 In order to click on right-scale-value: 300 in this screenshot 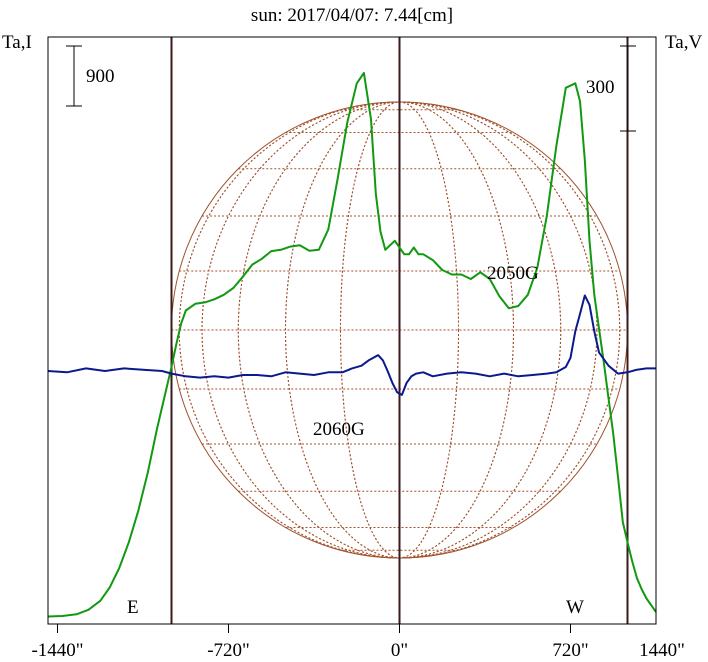, I will do `click(600, 87)`.